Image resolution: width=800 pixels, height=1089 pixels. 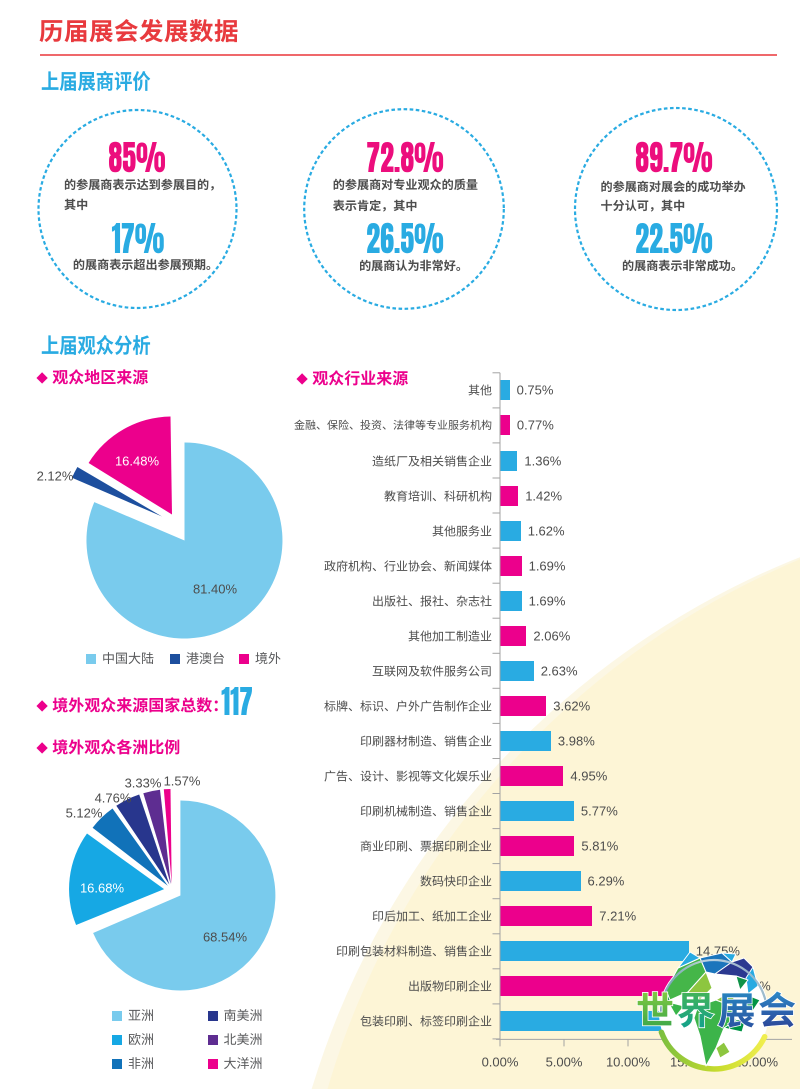 I want to click on svg-text: 展, so click(x=737, y=1007).